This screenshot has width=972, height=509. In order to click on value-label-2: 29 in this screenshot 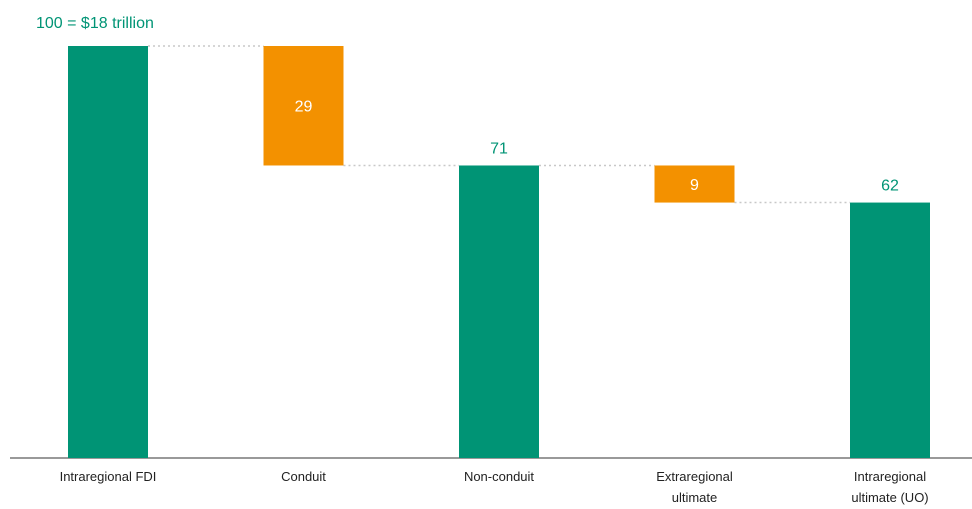, I will do `click(304, 107)`.